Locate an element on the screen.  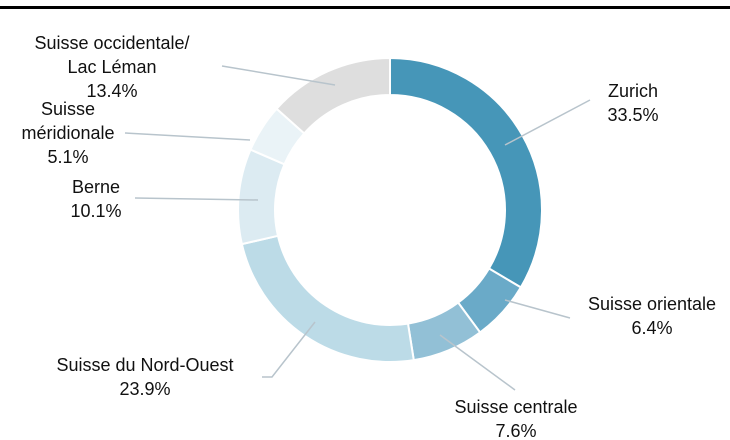
slice-label: Suisse occidentale/ is located at coordinates (111, 43).